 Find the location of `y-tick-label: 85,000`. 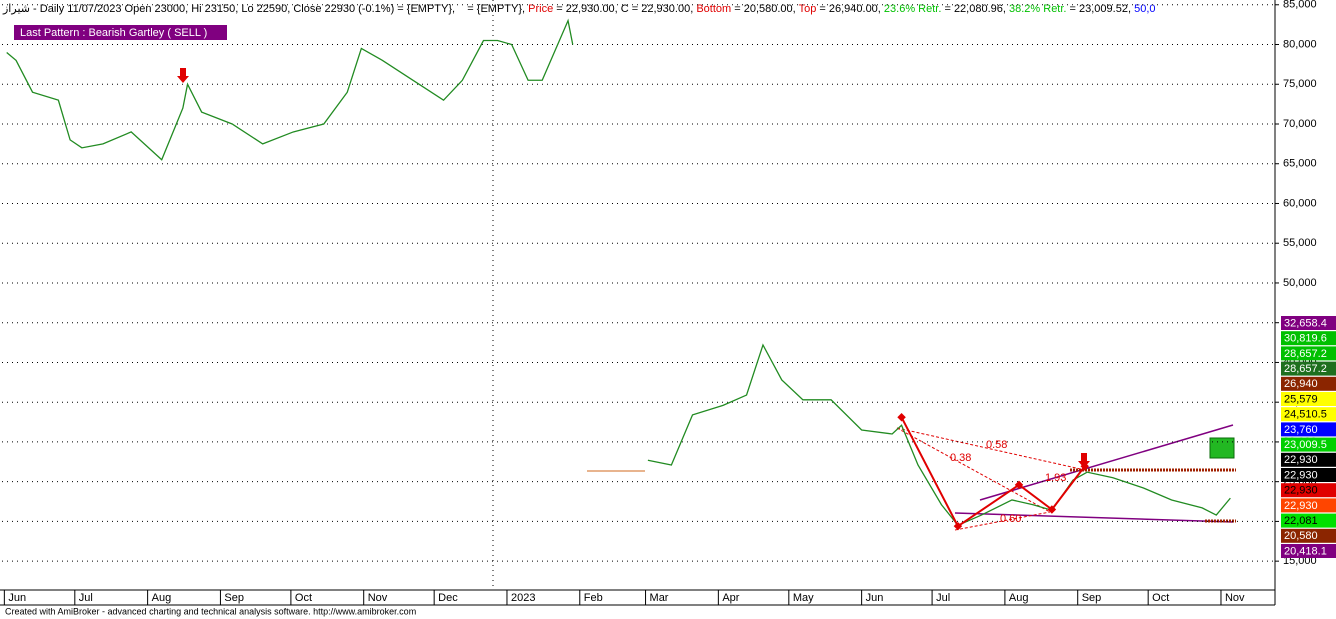

y-tick-label: 85,000 is located at coordinates (1300, 5).